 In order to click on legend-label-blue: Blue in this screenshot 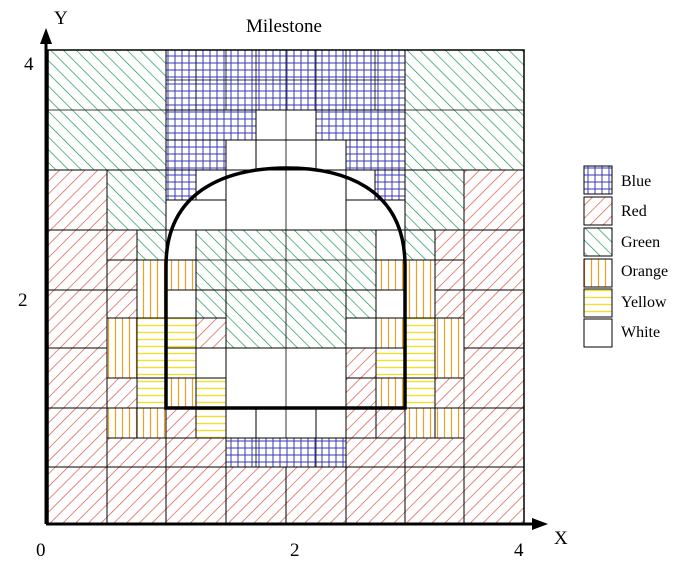, I will do `click(636, 181)`.